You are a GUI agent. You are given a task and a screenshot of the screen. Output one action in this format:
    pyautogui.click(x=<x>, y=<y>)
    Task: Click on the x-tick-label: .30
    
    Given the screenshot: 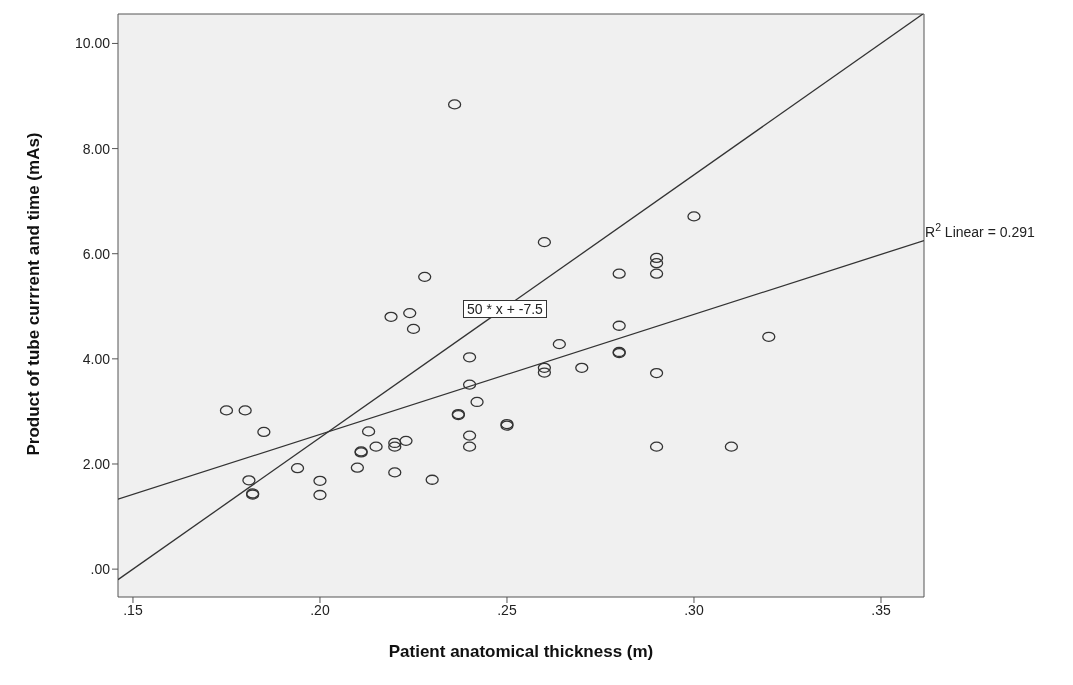 What is the action you would take?
    pyautogui.click(x=694, y=609)
    